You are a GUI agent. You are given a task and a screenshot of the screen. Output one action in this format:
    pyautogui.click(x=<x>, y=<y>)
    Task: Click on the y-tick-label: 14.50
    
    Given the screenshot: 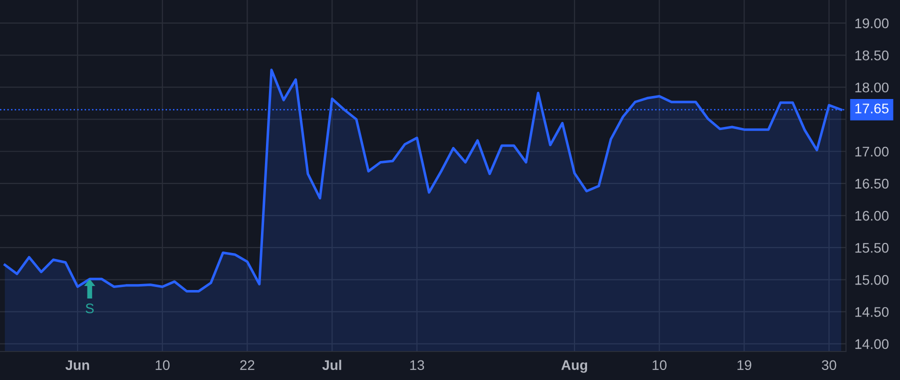 What is the action you would take?
    pyautogui.click(x=872, y=312)
    